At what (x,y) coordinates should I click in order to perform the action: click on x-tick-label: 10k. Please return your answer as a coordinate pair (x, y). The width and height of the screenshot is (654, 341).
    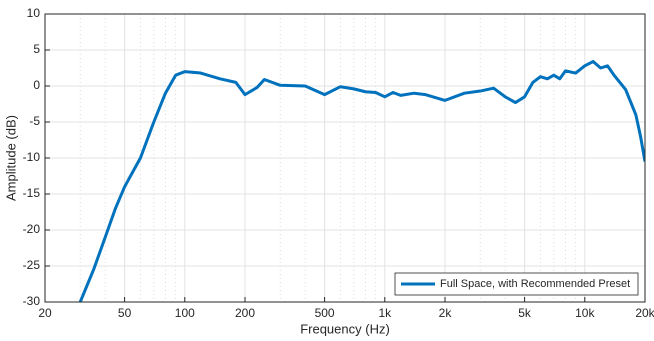
    Looking at the image, I should click on (585, 313).